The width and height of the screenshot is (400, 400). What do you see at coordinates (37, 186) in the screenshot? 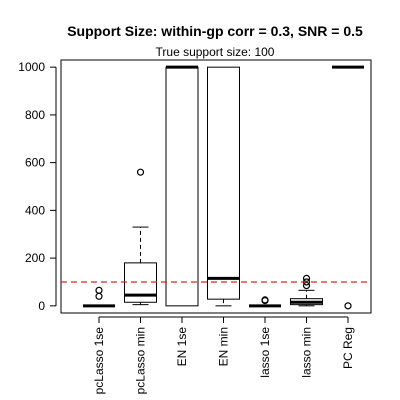
I see `y-axis: 0 200 400 600 800 1000` at bounding box center [37, 186].